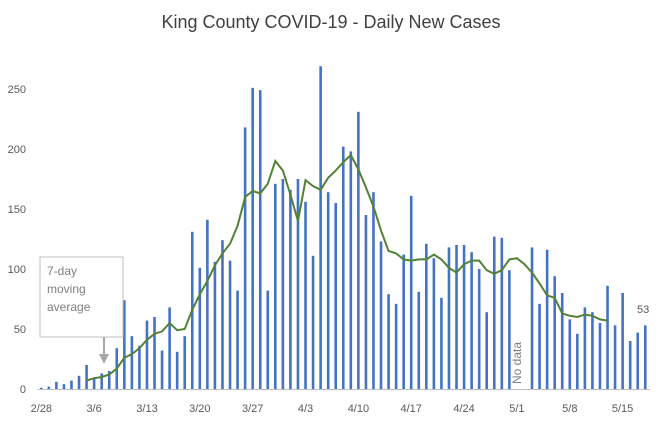  I want to click on moving-average-callout: 7-day moving average, so click(81, 310).